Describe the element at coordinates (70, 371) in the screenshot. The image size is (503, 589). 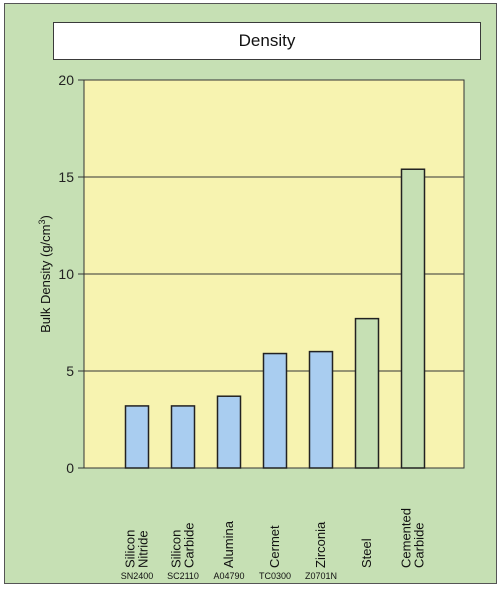
I see `y-tick-label: 5` at that location.